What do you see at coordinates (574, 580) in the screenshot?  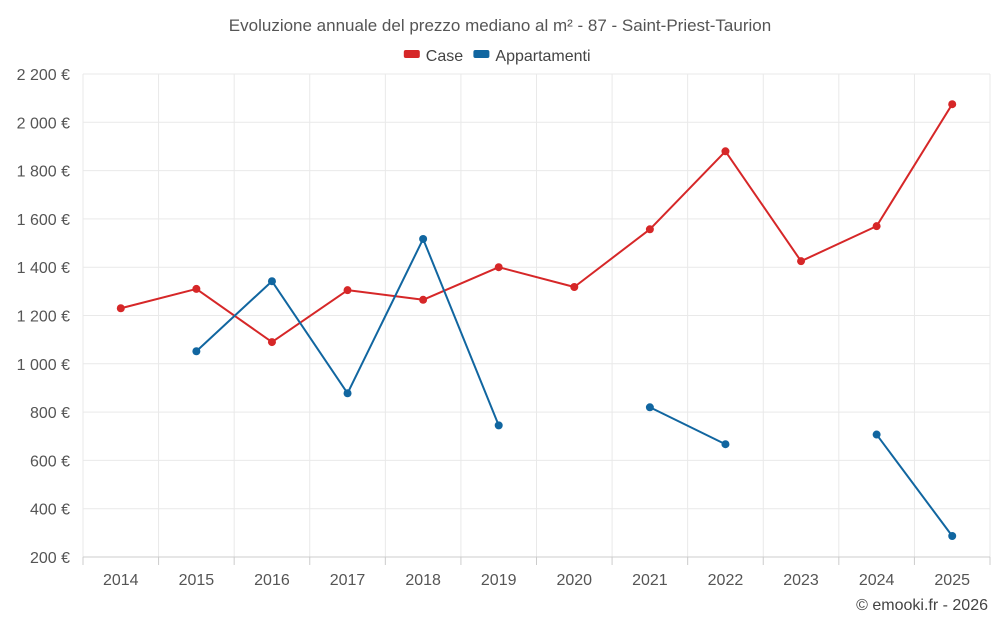 I see `x-tick-label: 2020` at bounding box center [574, 580].